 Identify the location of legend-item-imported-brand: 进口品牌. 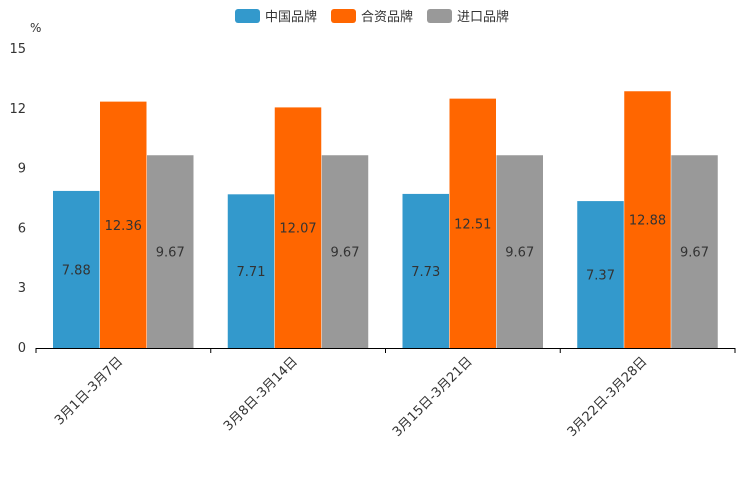
(468, 15).